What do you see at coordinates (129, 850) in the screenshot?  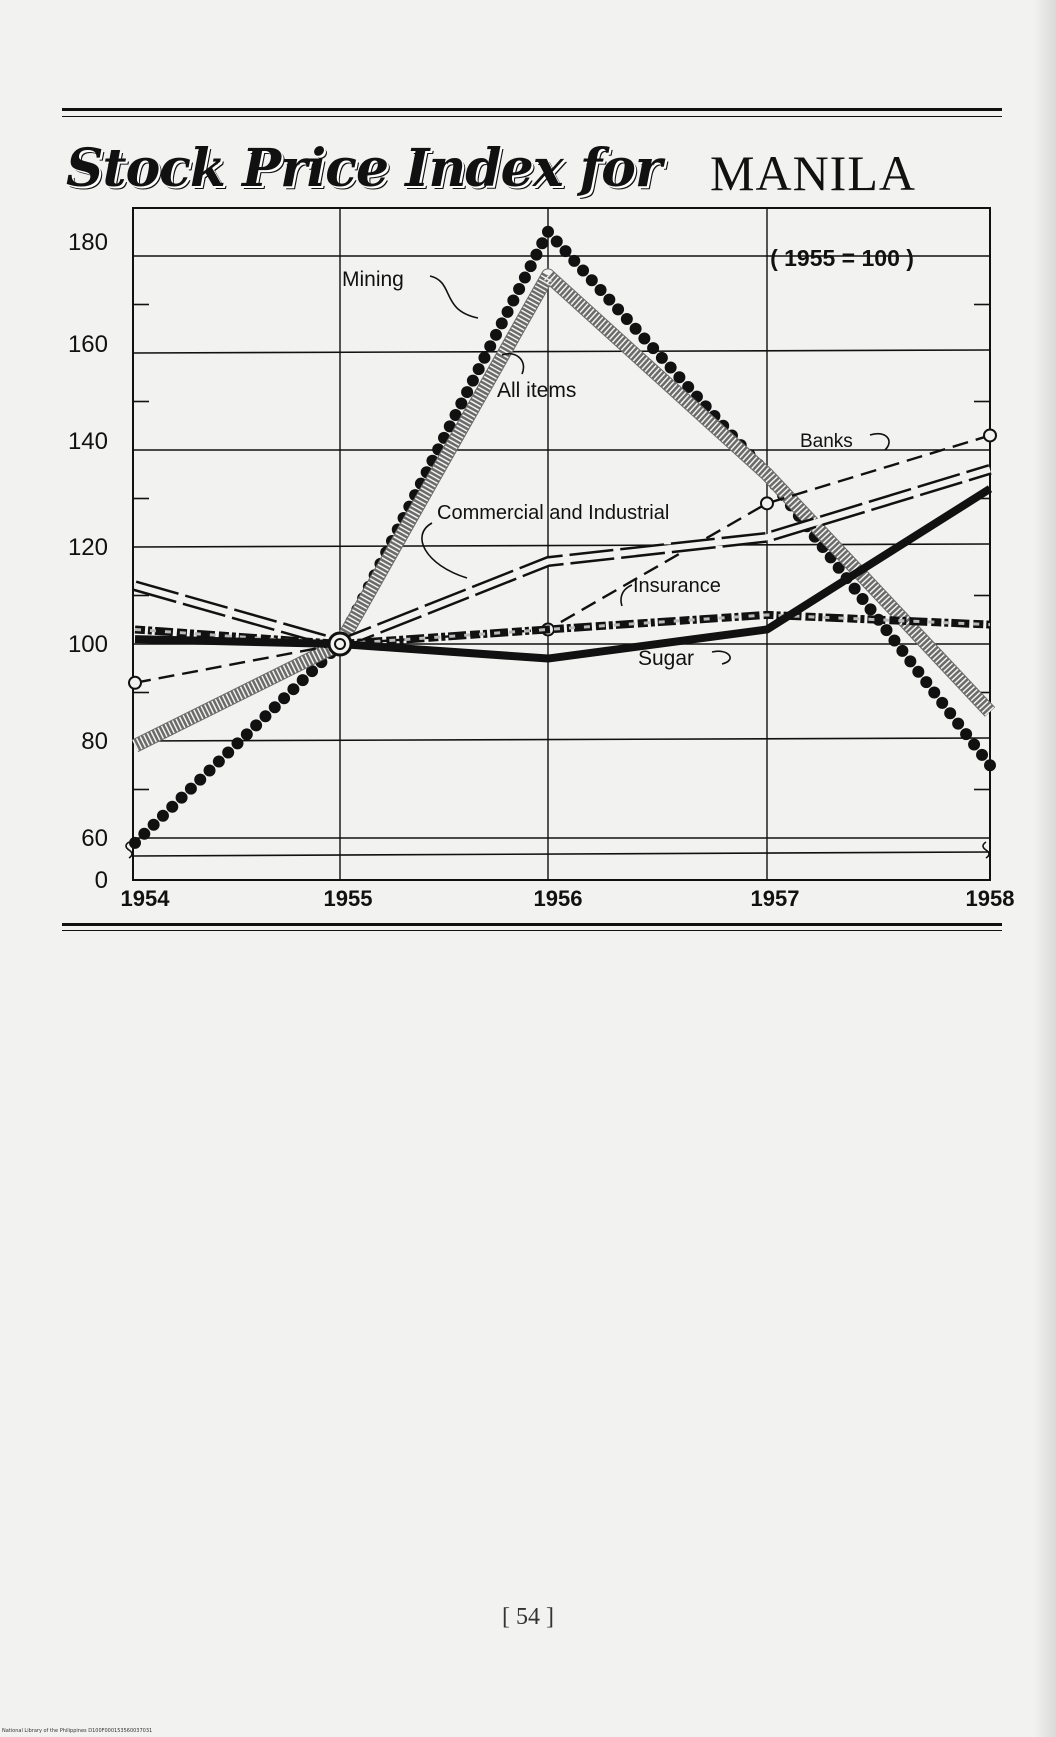 I see `axis-break-mark-left` at bounding box center [129, 850].